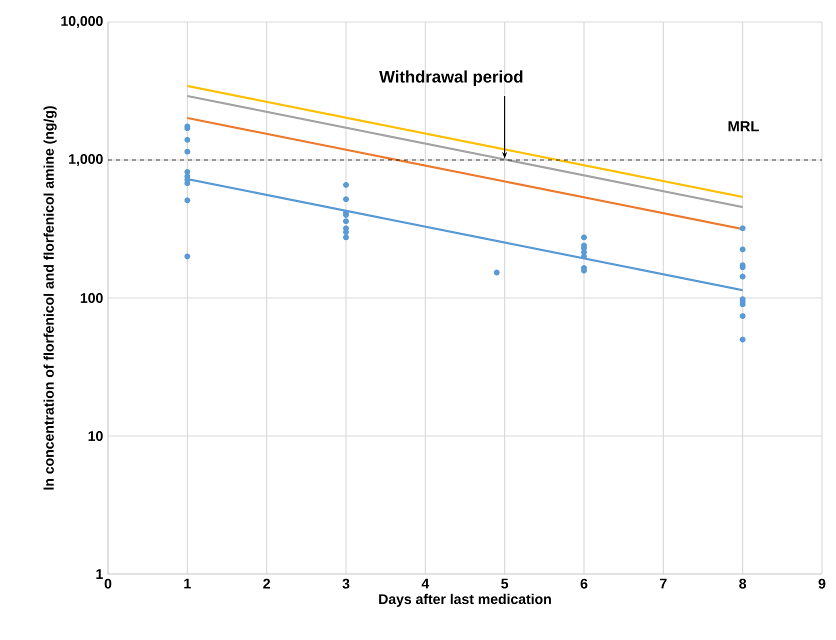  I want to click on x-tick-label: 7, so click(663, 583).